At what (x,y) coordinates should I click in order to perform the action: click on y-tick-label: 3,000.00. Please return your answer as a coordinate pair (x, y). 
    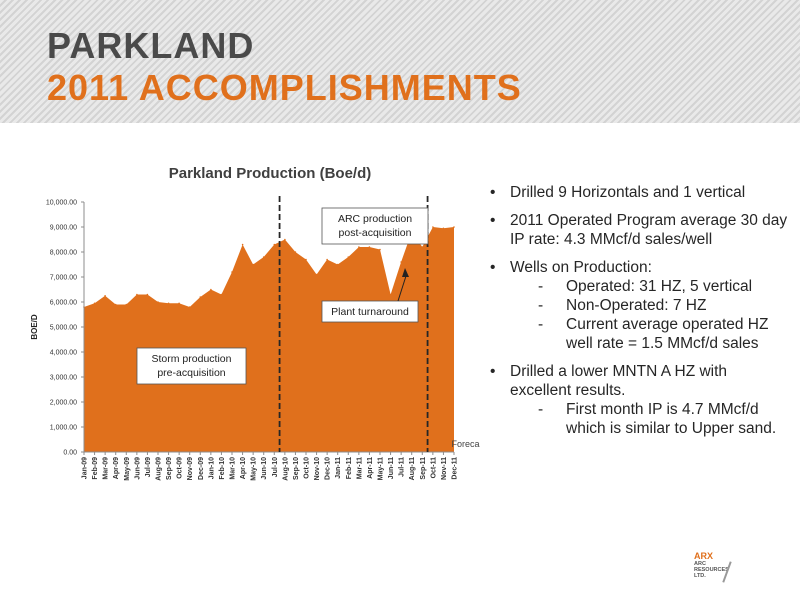
    Looking at the image, I should click on (63, 378).